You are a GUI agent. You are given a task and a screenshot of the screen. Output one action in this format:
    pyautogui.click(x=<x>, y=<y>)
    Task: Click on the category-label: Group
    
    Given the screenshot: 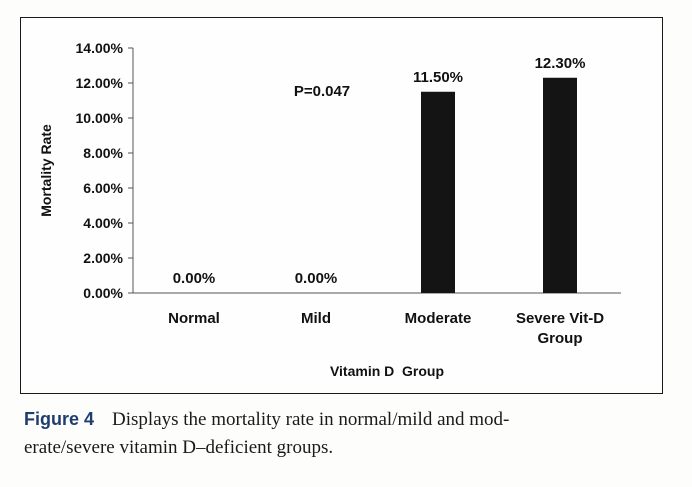 What is the action you would take?
    pyautogui.click(x=560, y=338)
    